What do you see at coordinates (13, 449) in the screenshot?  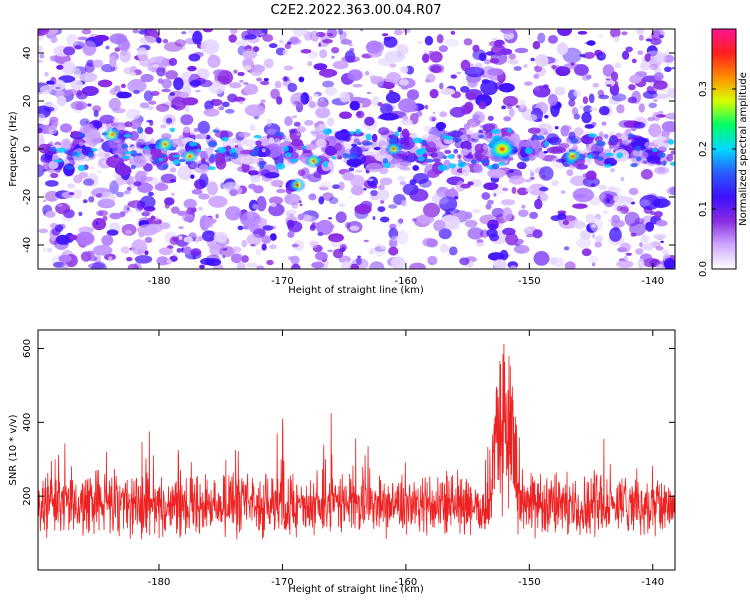 I see `snr-y-label: SNR (10 * v/v)` at bounding box center [13, 449].